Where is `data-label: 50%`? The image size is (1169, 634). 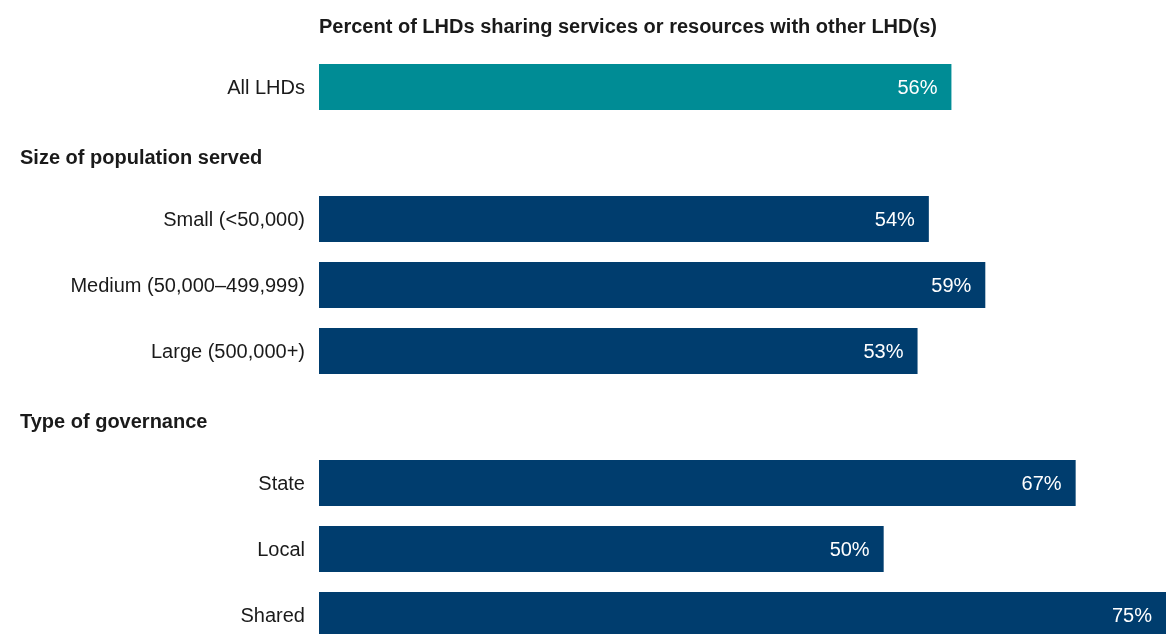 data-label: 50% is located at coordinates (849, 549).